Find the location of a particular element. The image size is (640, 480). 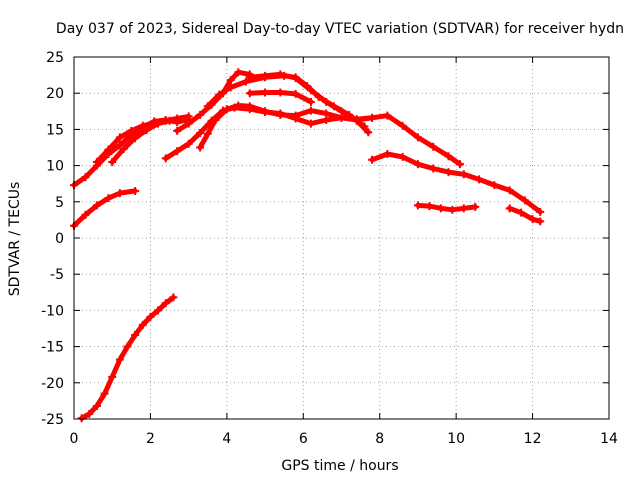

y-axis-label: SDTVAR / TECUs is located at coordinates (15, 239).